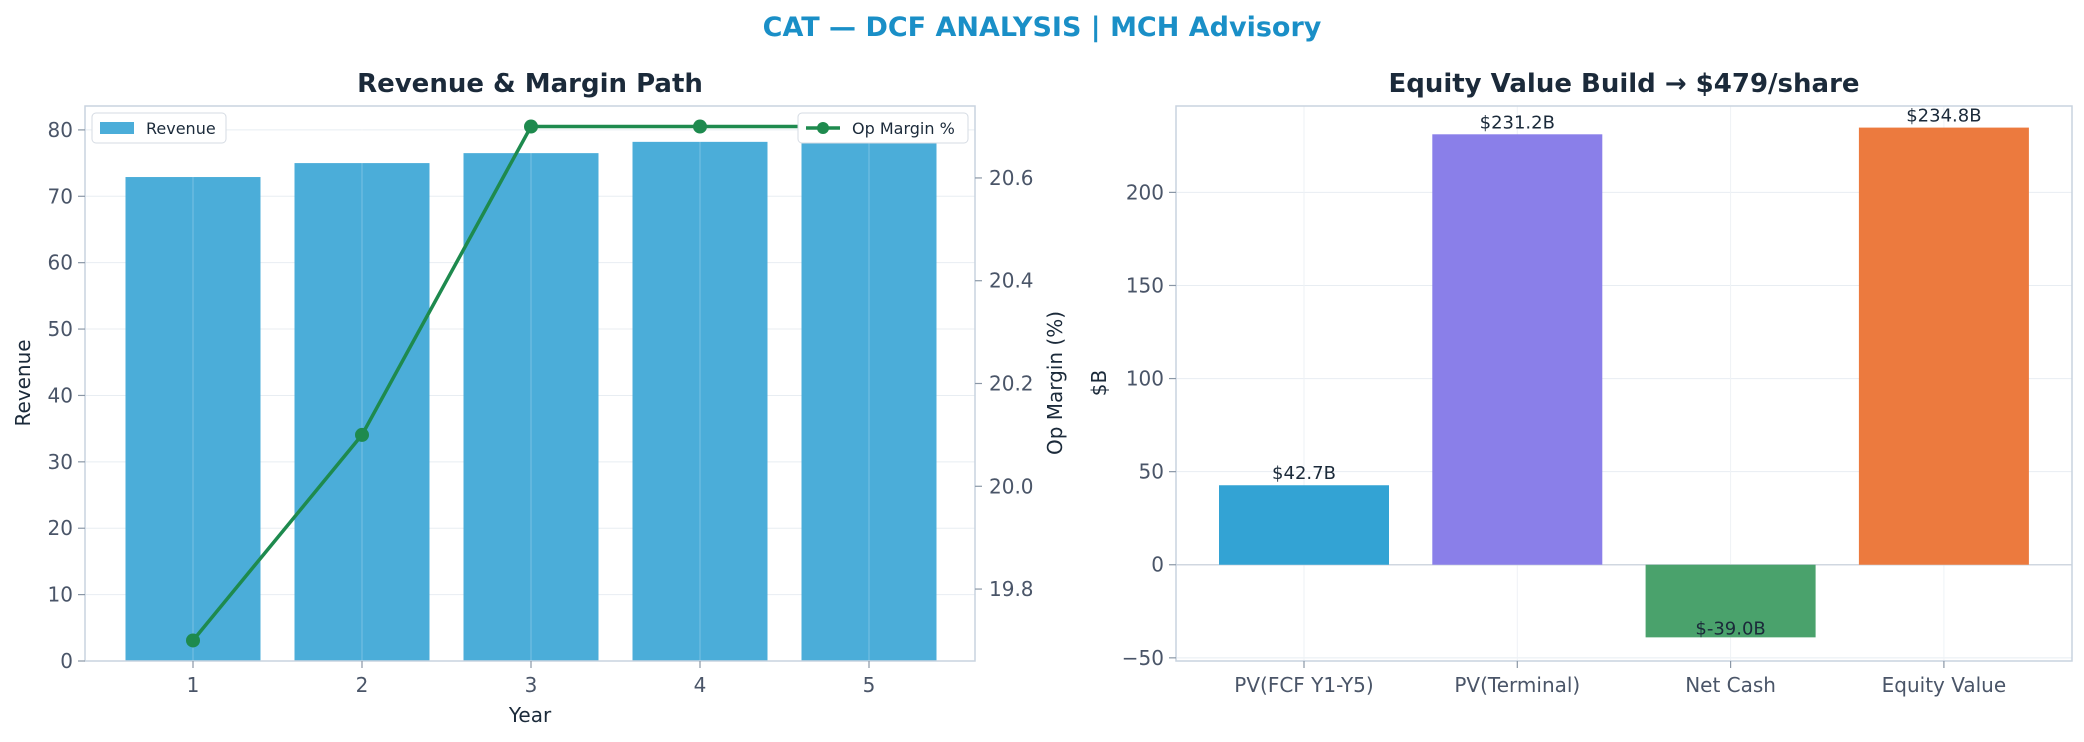  What do you see at coordinates (1730, 685) in the screenshot?
I see `right-x-tick-label: Net Cash` at bounding box center [1730, 685].